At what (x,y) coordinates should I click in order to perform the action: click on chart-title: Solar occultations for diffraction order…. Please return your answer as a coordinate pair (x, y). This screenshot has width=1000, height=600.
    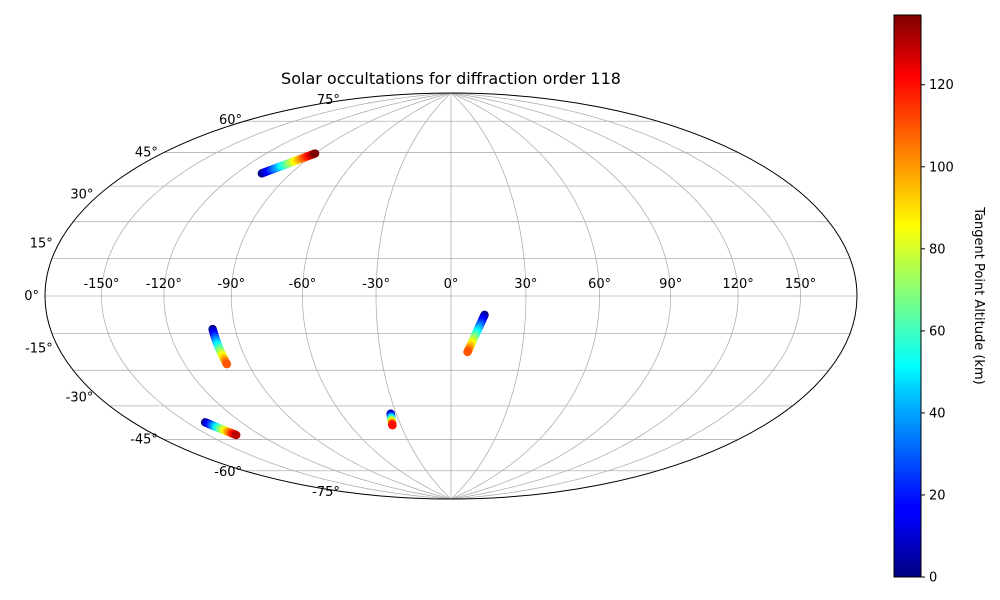
    Looking at the image, I should click on (451, 78).